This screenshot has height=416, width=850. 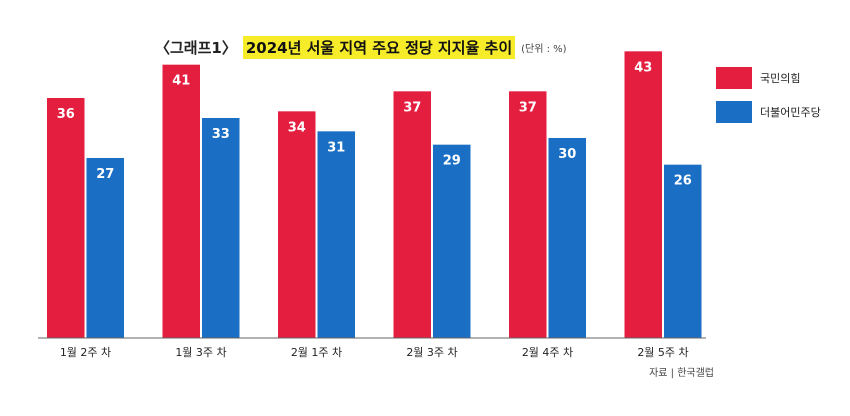 I want to click on legend-swatch-red, so click(x=734, y=78).